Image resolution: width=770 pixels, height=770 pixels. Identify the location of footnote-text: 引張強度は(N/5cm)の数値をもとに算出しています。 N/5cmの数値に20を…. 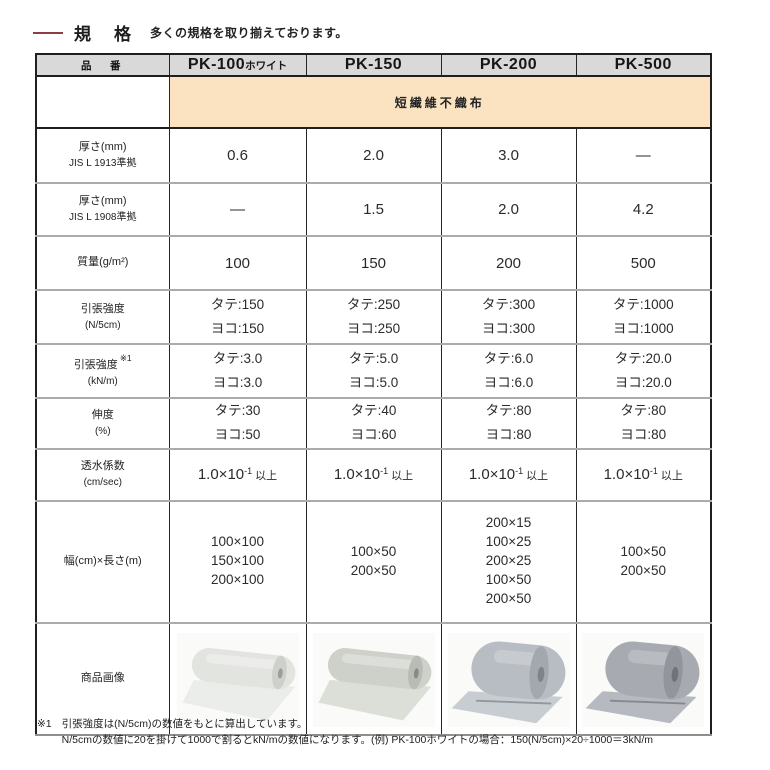
(357, 732).